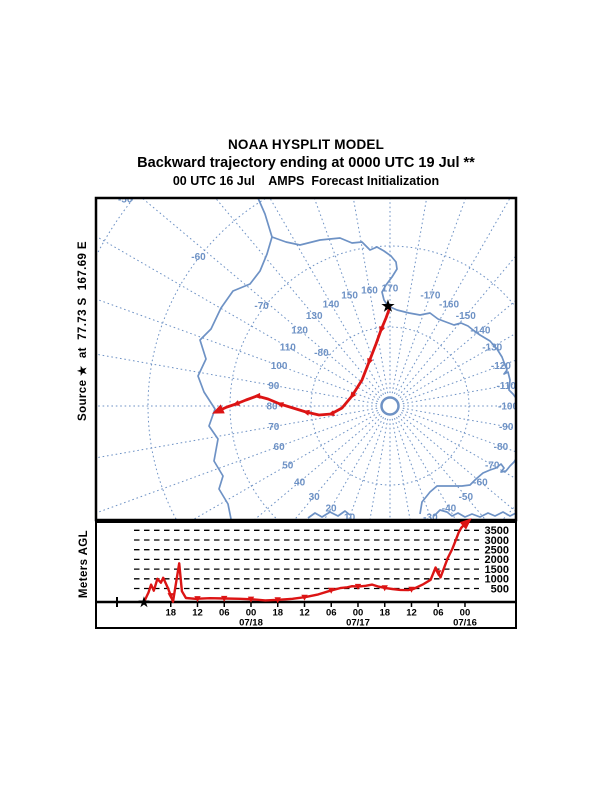 This screenshot has width=612, height=792. I want to click on map-trajectory, so click(302, 361).